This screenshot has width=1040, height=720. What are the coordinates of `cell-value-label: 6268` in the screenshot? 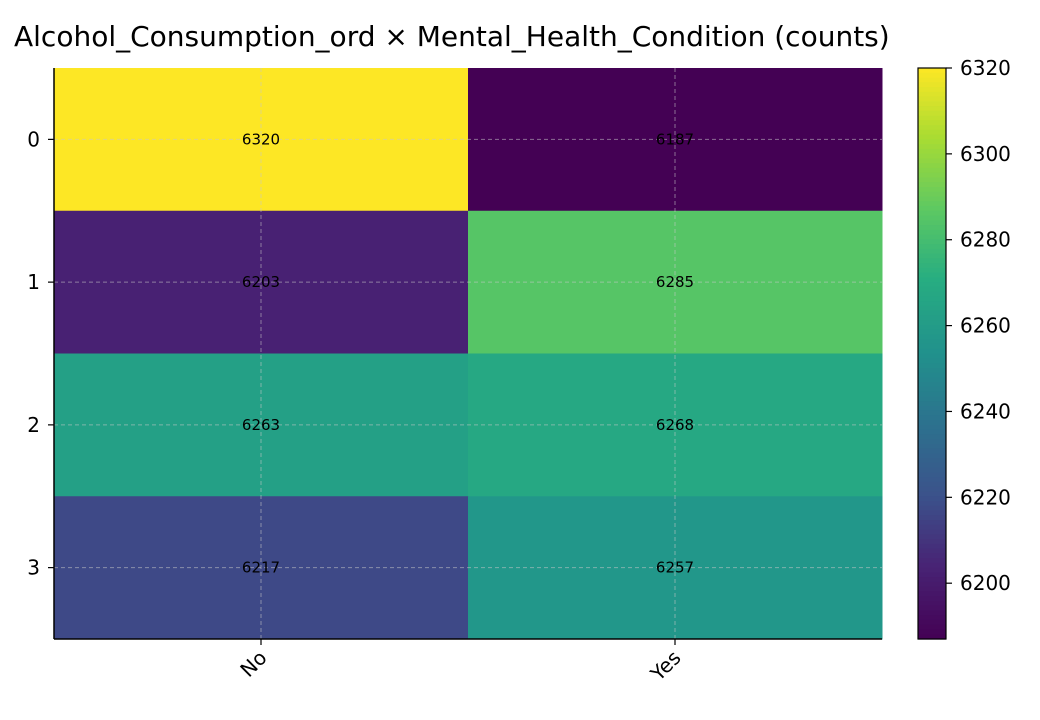 It's located at (675, 425).